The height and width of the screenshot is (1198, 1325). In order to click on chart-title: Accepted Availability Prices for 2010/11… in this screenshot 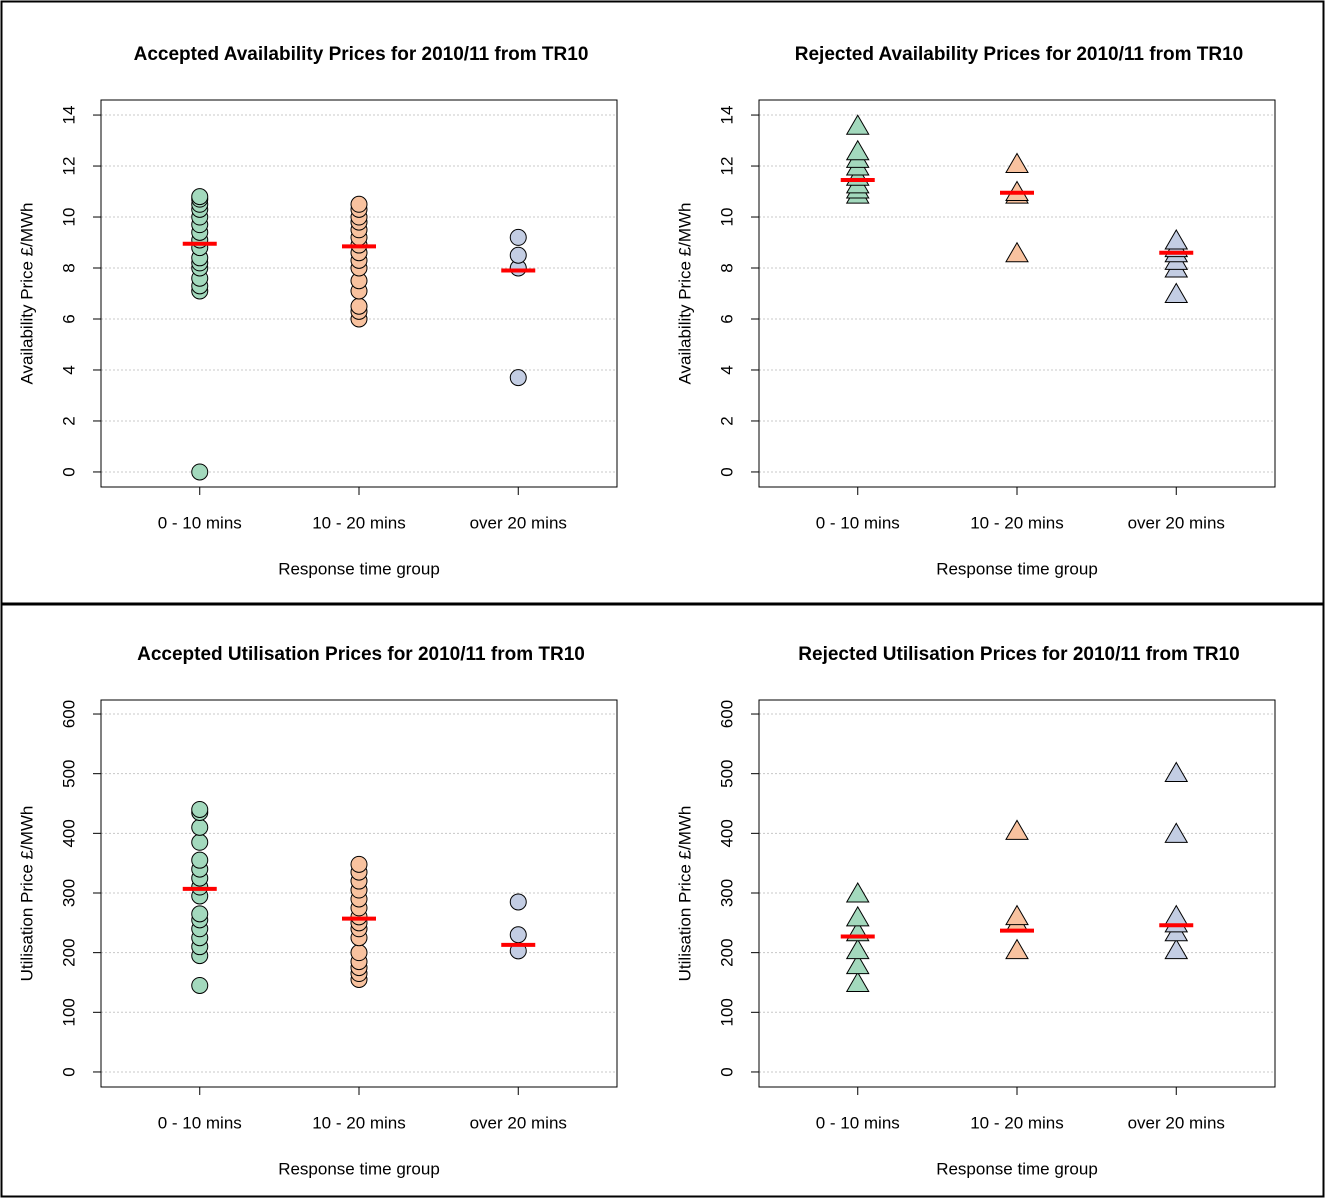, I will do `click(361, 54)`.